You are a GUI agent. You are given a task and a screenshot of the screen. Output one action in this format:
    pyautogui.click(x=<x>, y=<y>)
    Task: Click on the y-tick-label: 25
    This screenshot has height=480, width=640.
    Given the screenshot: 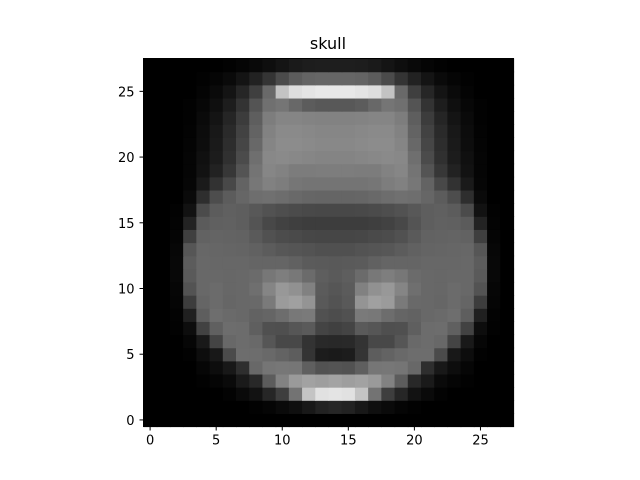 What is the action you would take?
    pyautogui.click(x=126, y=92)
    